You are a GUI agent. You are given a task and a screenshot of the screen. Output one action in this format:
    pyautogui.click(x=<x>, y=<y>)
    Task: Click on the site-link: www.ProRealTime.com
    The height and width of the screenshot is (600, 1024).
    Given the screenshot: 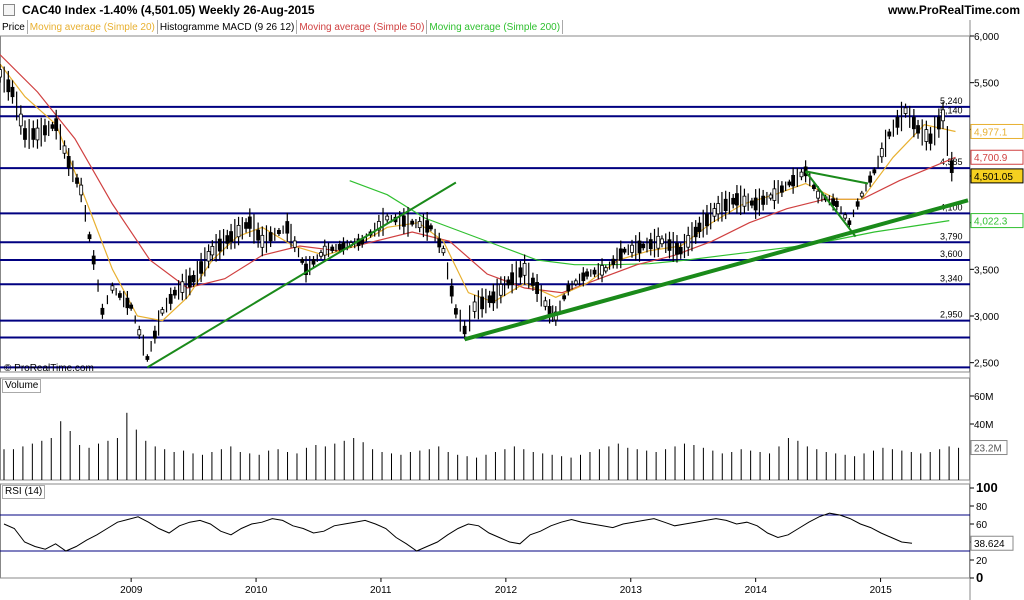 What is the action you would take?
    pyautogui.click(x=953, y=10)
    